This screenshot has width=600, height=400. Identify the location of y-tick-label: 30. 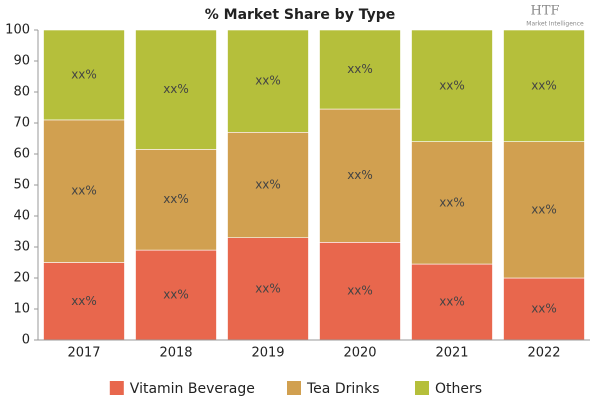
(21, 247).